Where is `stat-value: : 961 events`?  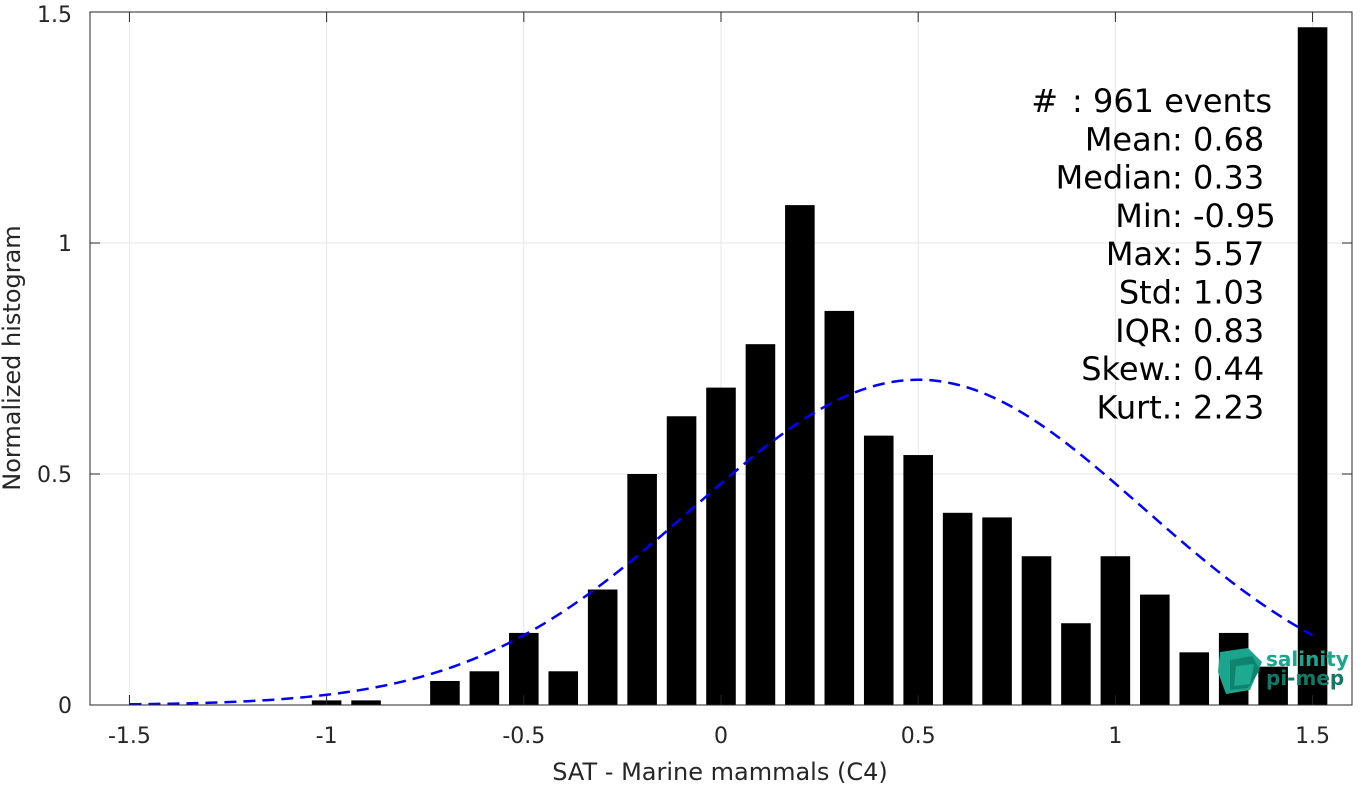 stat-value: : 961 events is located at coordinates (1172, 101).